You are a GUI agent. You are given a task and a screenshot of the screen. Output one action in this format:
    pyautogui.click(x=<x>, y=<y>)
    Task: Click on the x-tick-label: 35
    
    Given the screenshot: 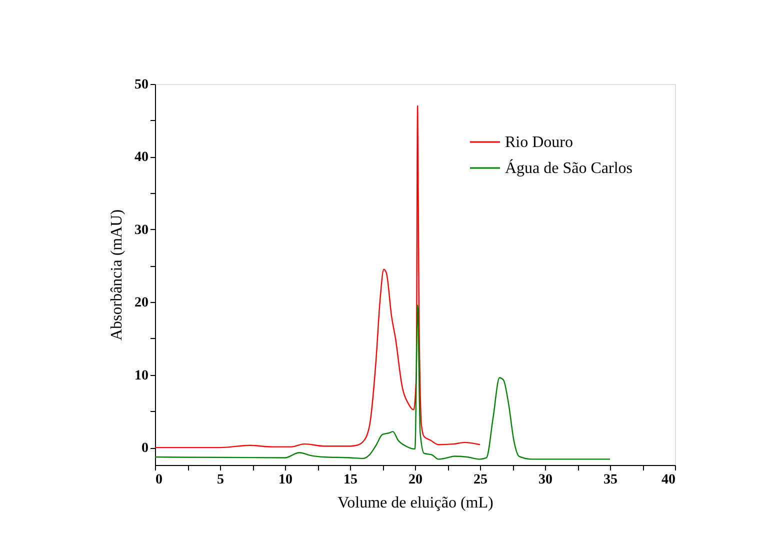 What is the action you would take?
    pyautogui.click(x=611, y=480)
    